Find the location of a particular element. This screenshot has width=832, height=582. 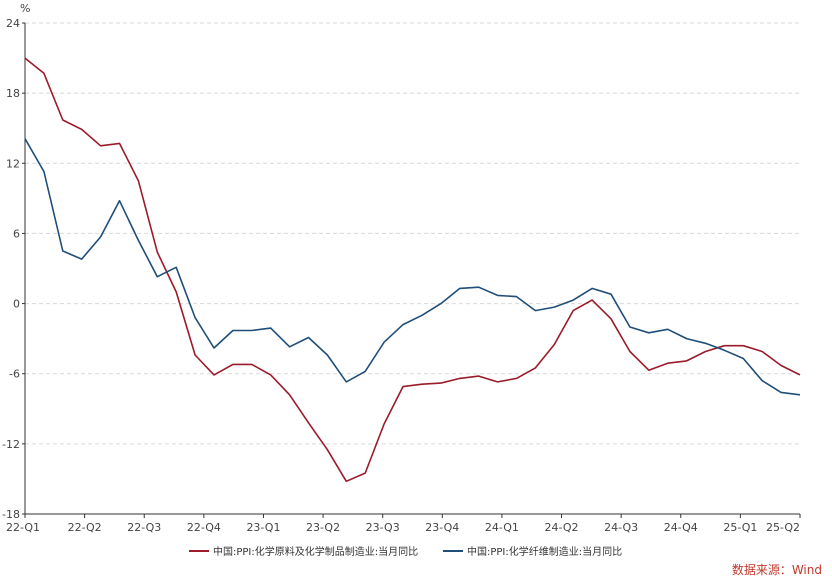

y-tick-label: 0 is located at coordinates (16, 304).